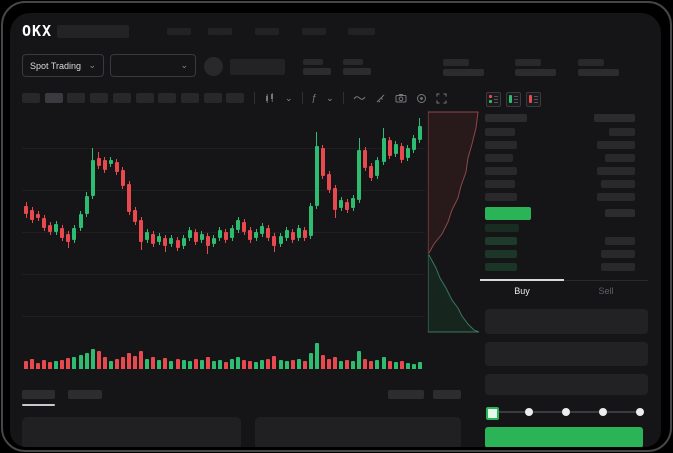 This screenshot has width=673, height=453. What do you see at coordinates (93, 31) in the screenshot?
I see `search-input` at bounding box center [93, 31].